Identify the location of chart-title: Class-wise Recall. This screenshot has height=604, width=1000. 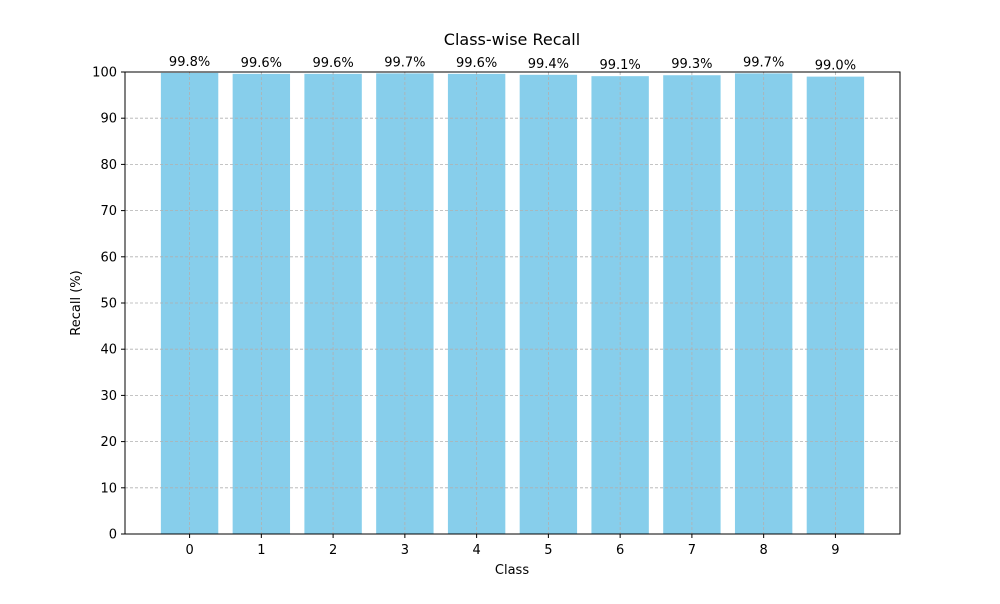
(512, 39).